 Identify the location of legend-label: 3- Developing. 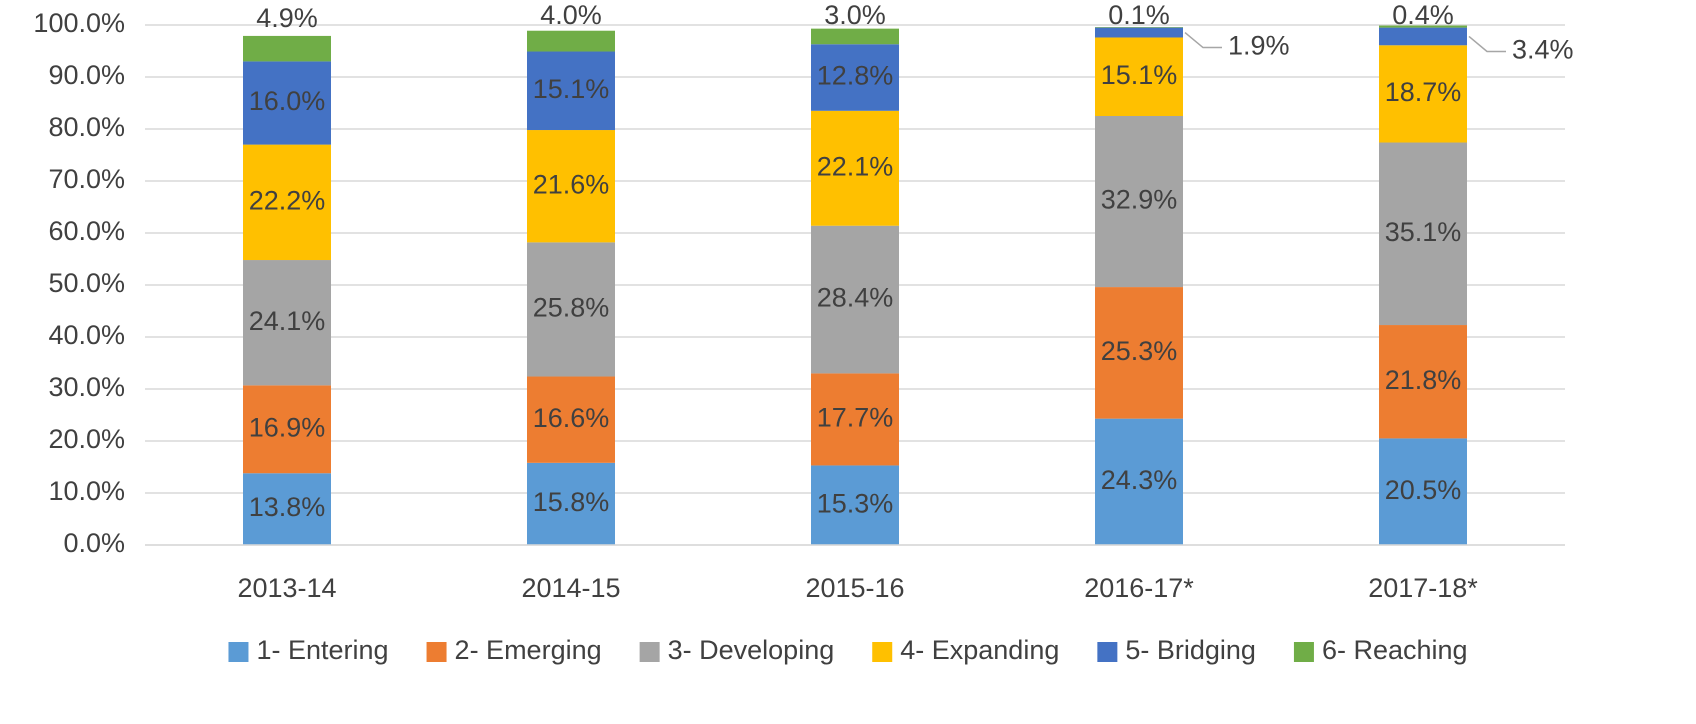
(751, 650).